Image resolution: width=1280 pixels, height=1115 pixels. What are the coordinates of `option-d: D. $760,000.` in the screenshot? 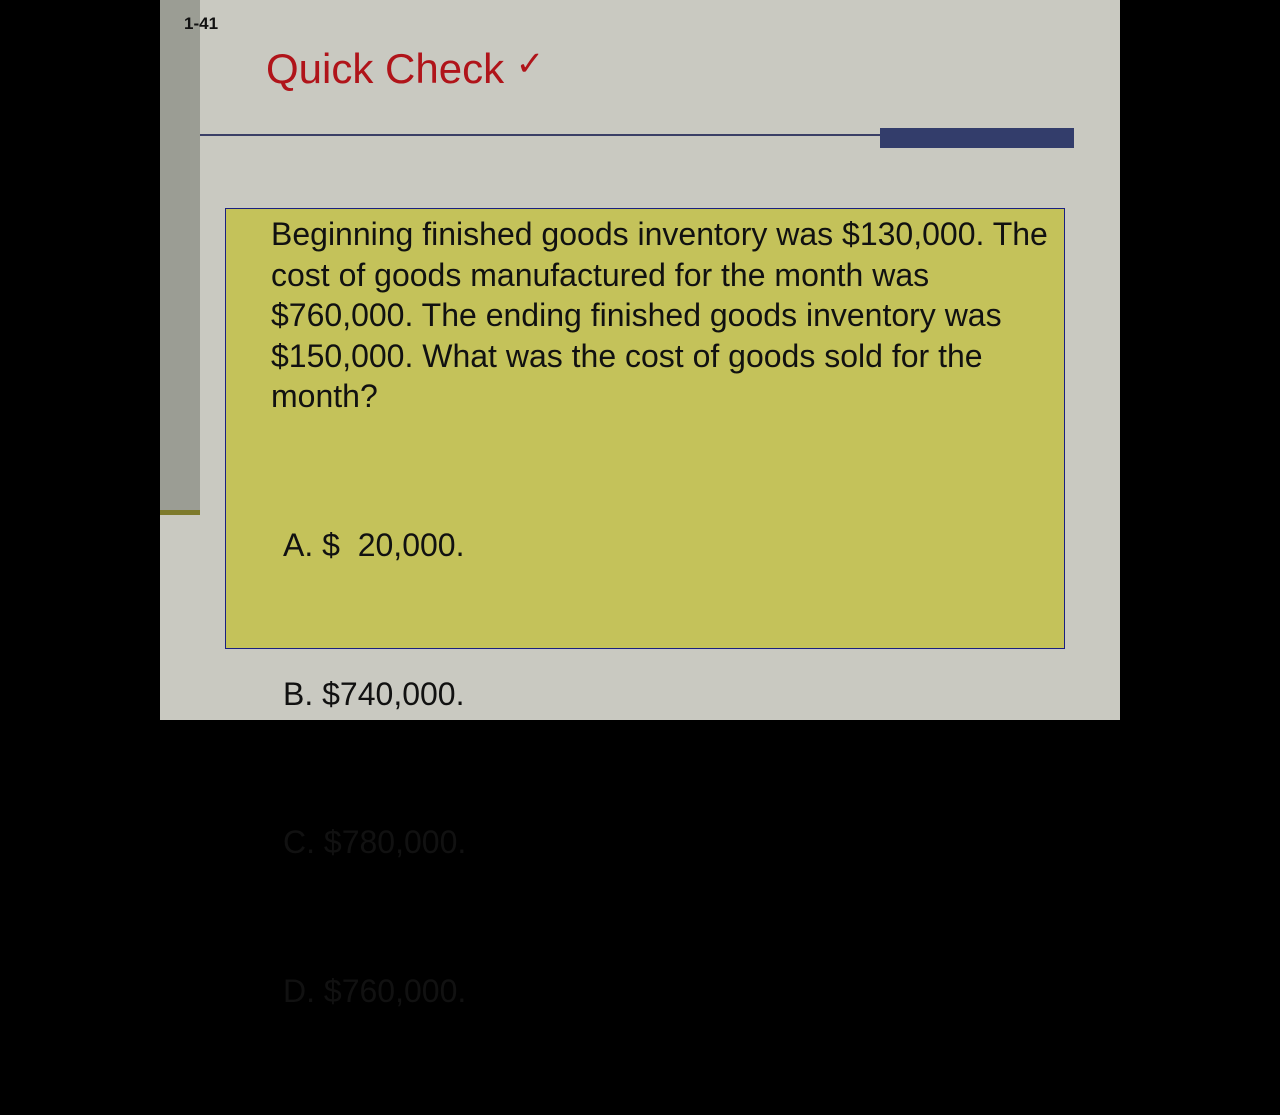 It's located at (375, 990).